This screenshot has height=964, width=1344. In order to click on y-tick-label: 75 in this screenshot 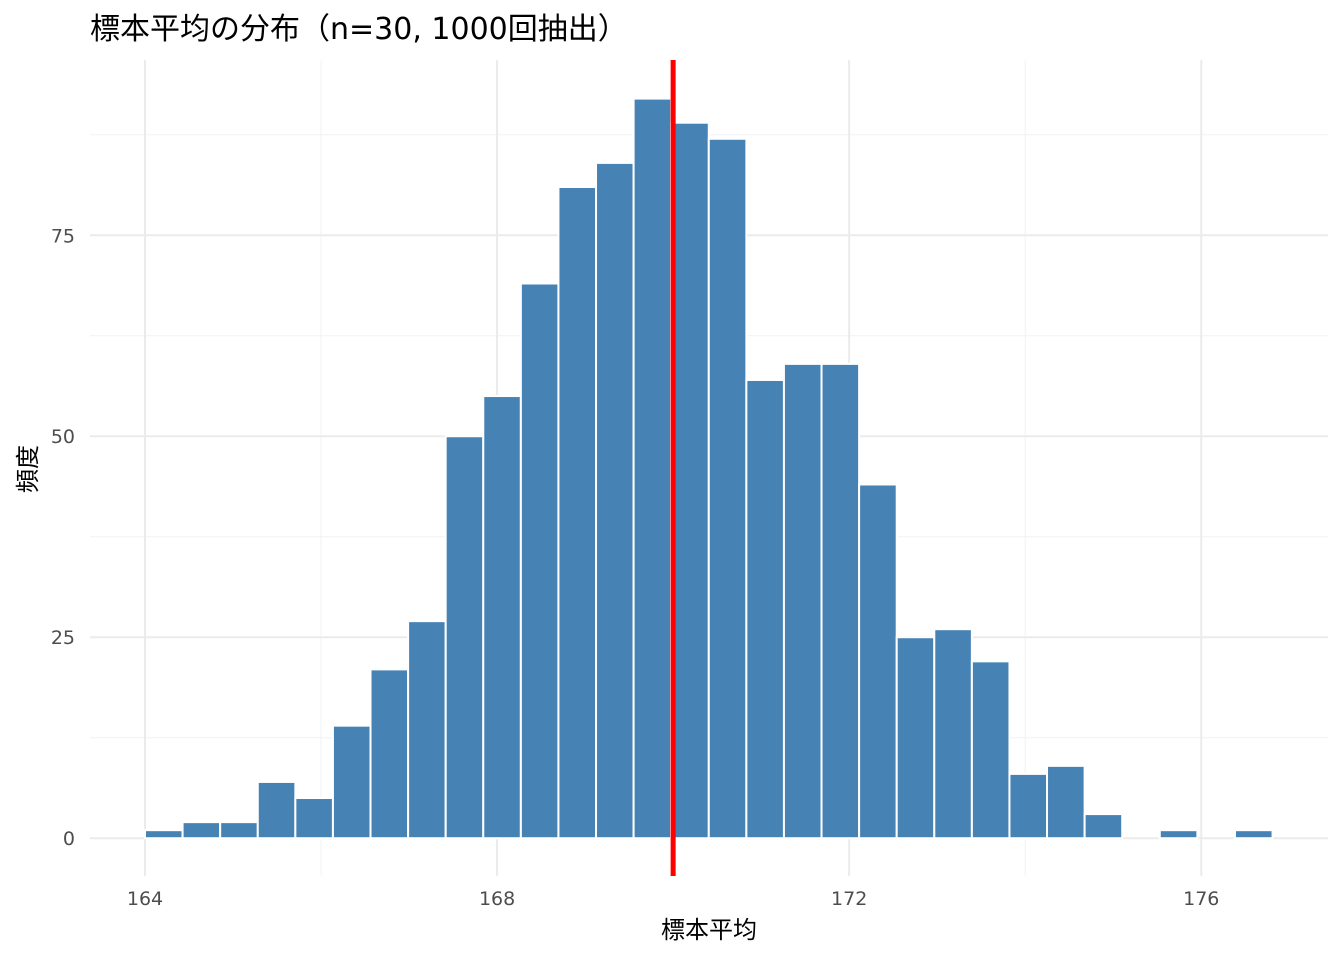, I will do `click(63, 236)`.